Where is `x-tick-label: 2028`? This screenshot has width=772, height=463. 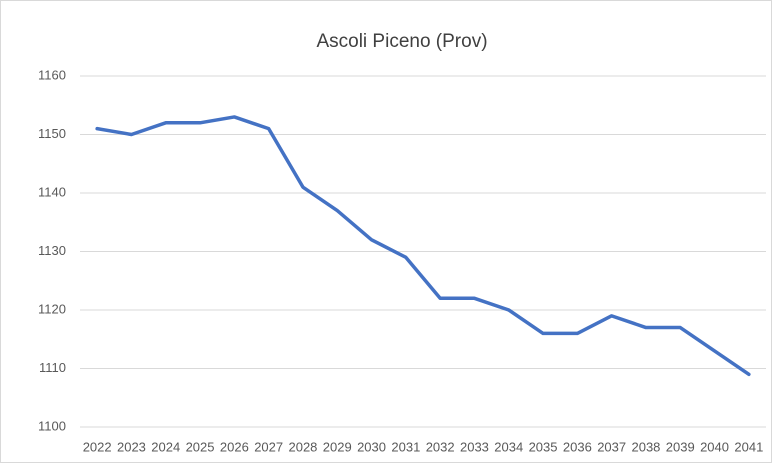
x-tick-label: 2028 is located at coordinates (302, 446).